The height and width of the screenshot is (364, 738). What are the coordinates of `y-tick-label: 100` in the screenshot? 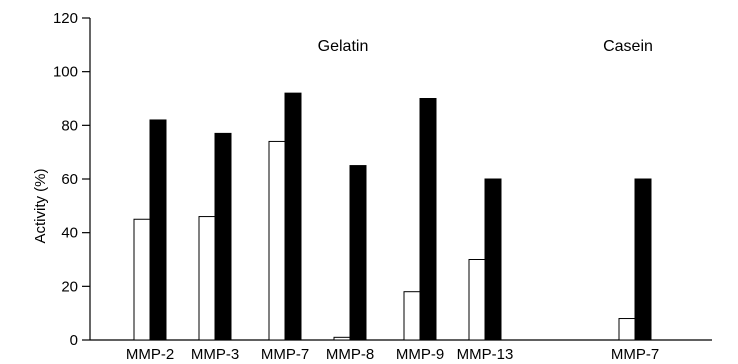 It's located at (65, 72).